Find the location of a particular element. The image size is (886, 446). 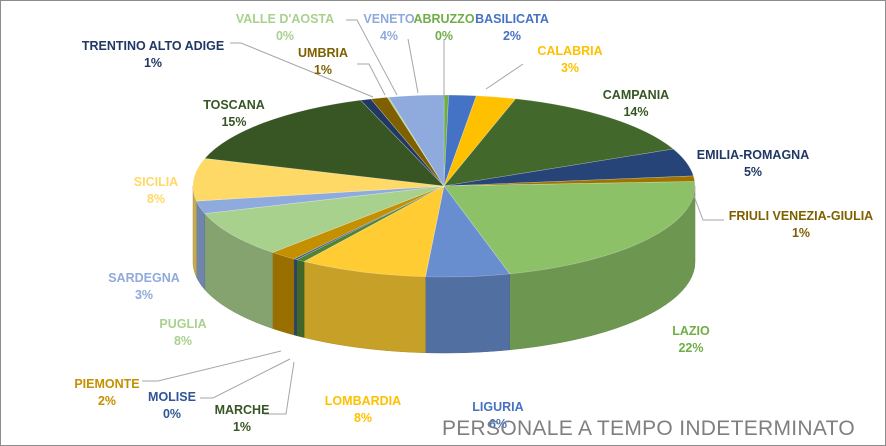

slice-basilicata is located at coordinates (460, 140).